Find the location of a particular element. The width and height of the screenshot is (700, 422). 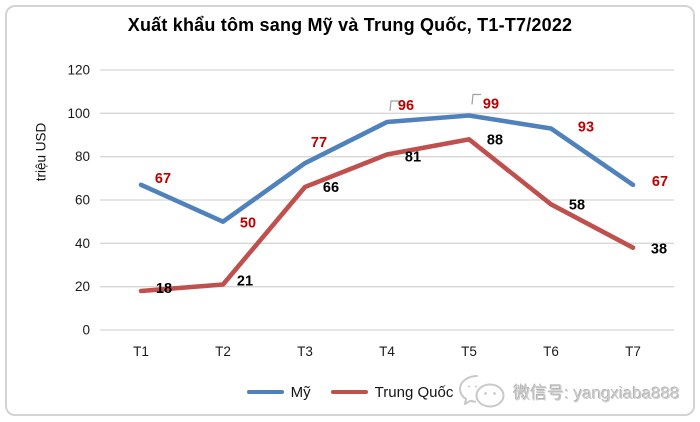

y-tick-label: 80 is located at coordinates (82, 156).